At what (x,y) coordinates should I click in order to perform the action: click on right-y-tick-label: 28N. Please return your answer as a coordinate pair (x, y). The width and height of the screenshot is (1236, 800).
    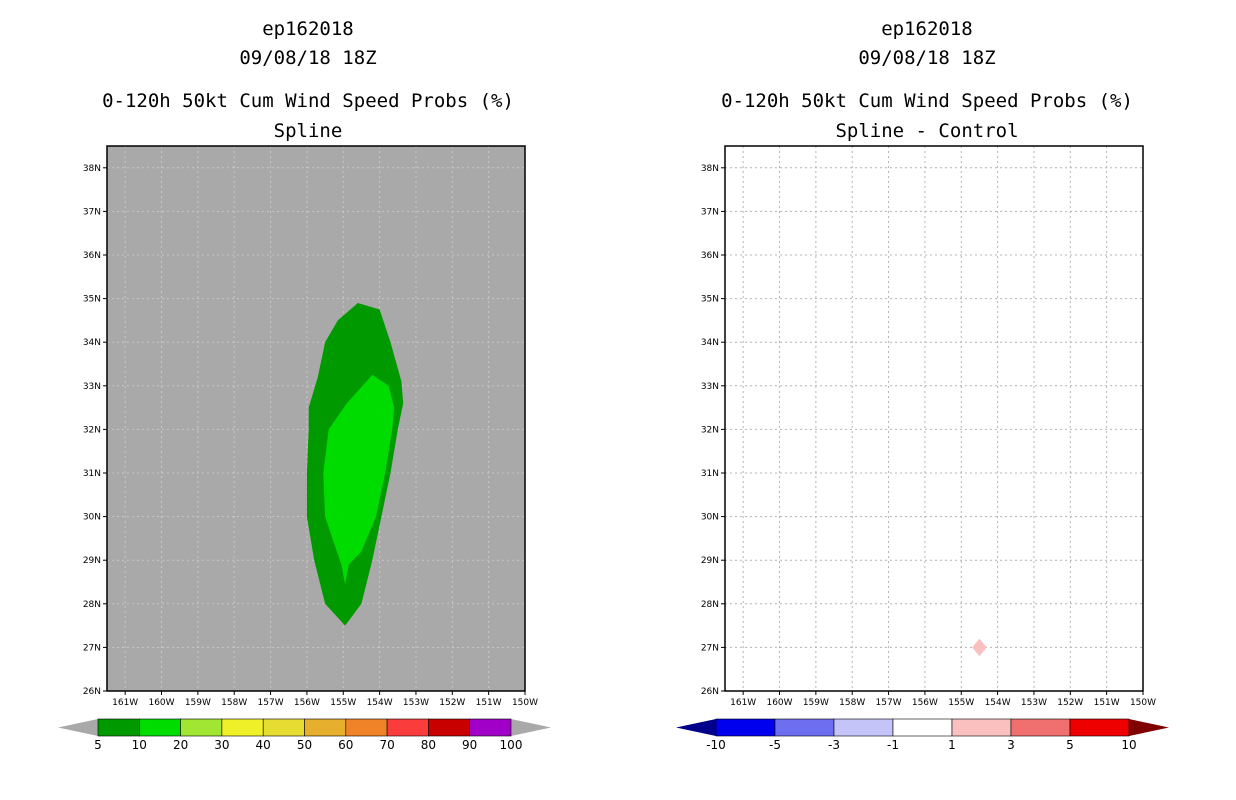
    Looking at the image, I should click on (710, 605).